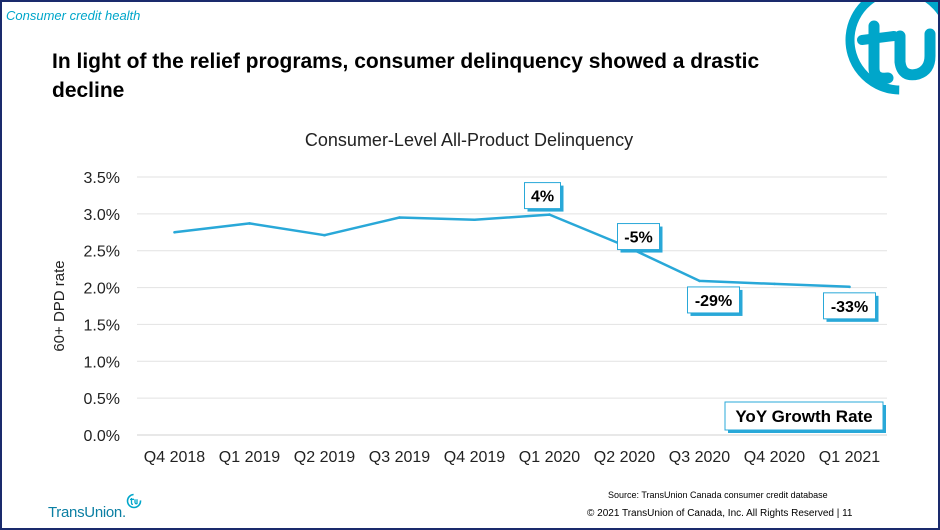 Image resolution: width=940 pixels, height=530 pixels. Describe the element at coordinates (87, 512) in the screenshot. I see `brand-name: TransUnion.` at that location.